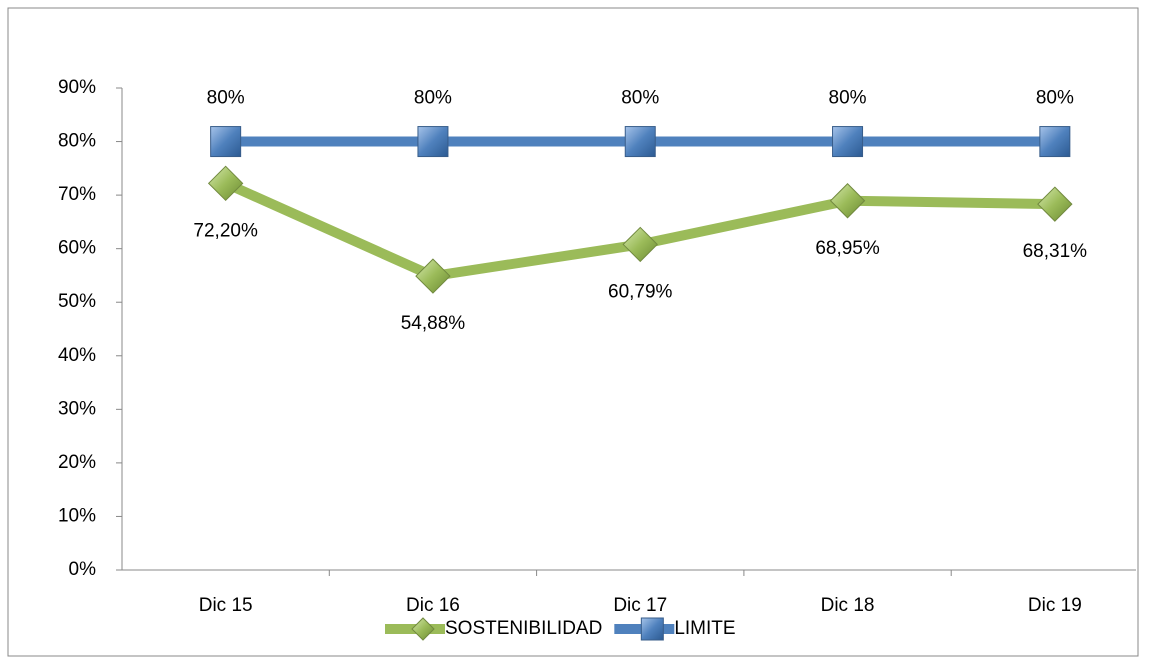 Image resolution: width=1152 pixels, height=663 pixels. What do you see at coordinates (77, 301) in the screenshot?
I see `y-tick-label: 50%` at bounding box center [77, 301].